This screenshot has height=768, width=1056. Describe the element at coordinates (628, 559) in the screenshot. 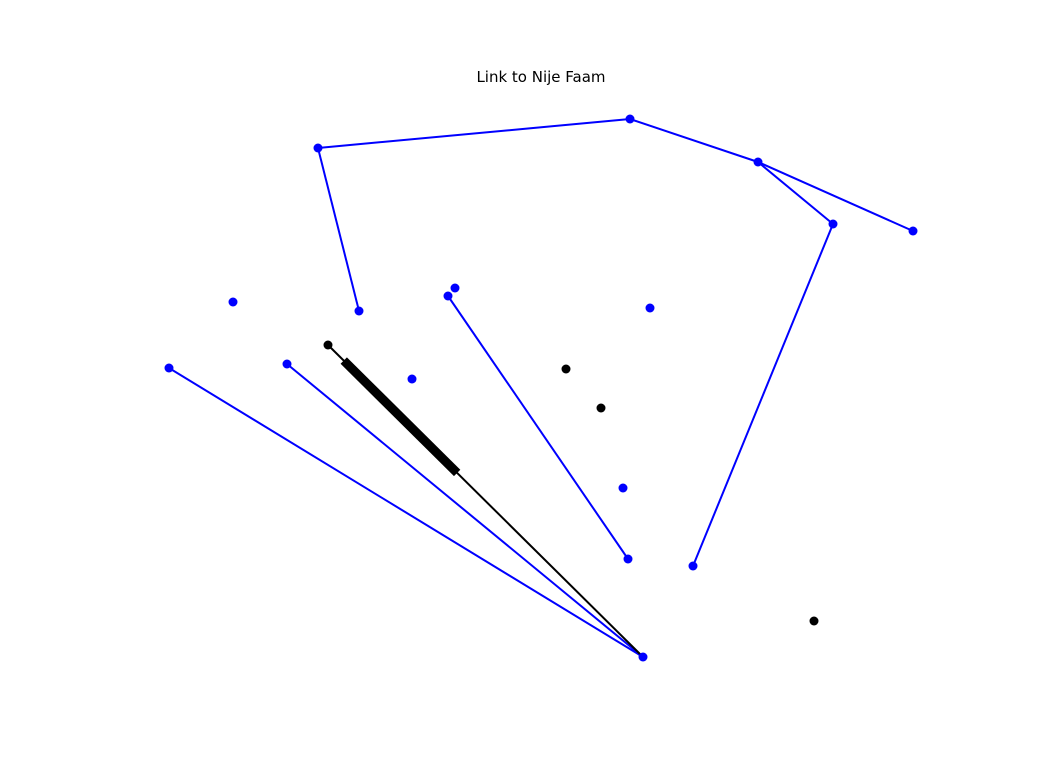

I see `node-n15` at that location.